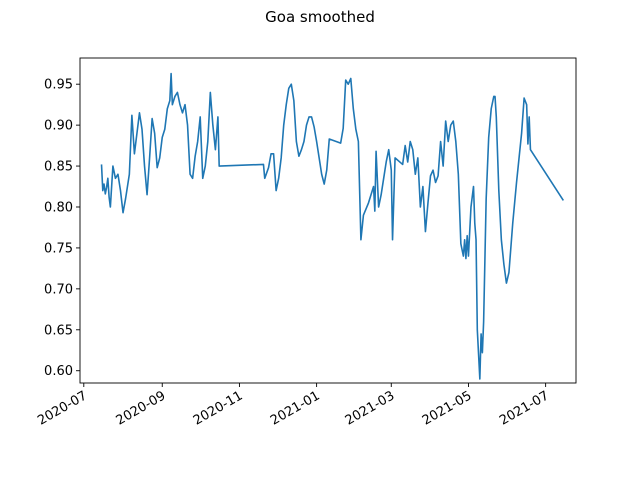  Describe the element at coordinates (58, 126) in the screenshot. I see `y-tick-label: 0.90` at that location.